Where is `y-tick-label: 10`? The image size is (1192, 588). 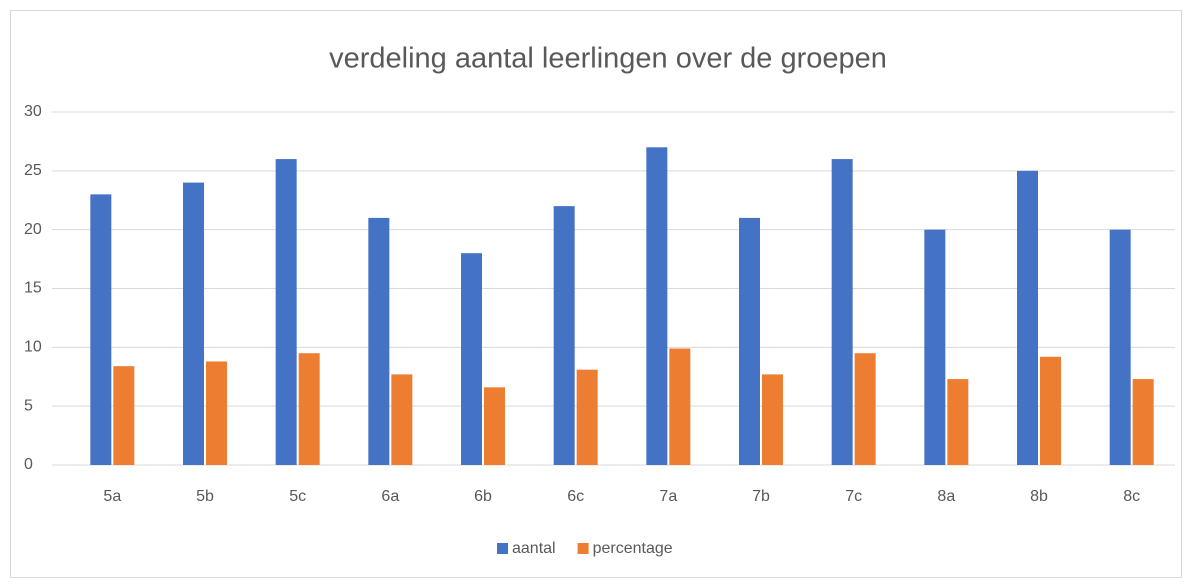 y-tick-label: 10 is located at coordinates (33, 347).